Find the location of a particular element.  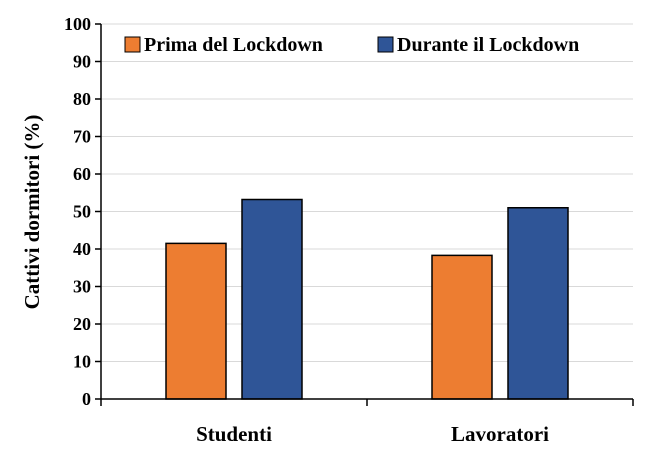

x-category-label: Studenti is located at coordinates (234, 434).